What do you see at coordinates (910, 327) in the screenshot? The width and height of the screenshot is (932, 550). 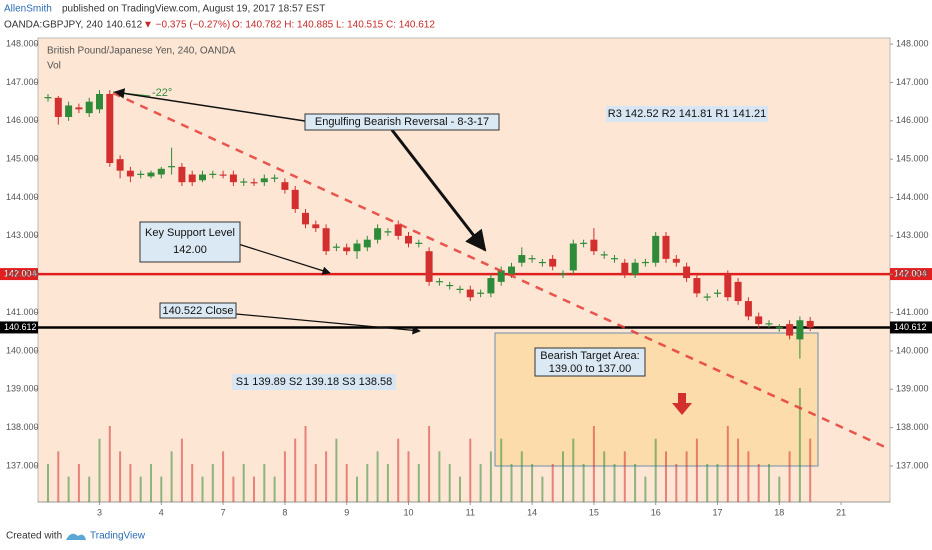 I see `price-level-label: 140.612` at bounding box center [910, 327].